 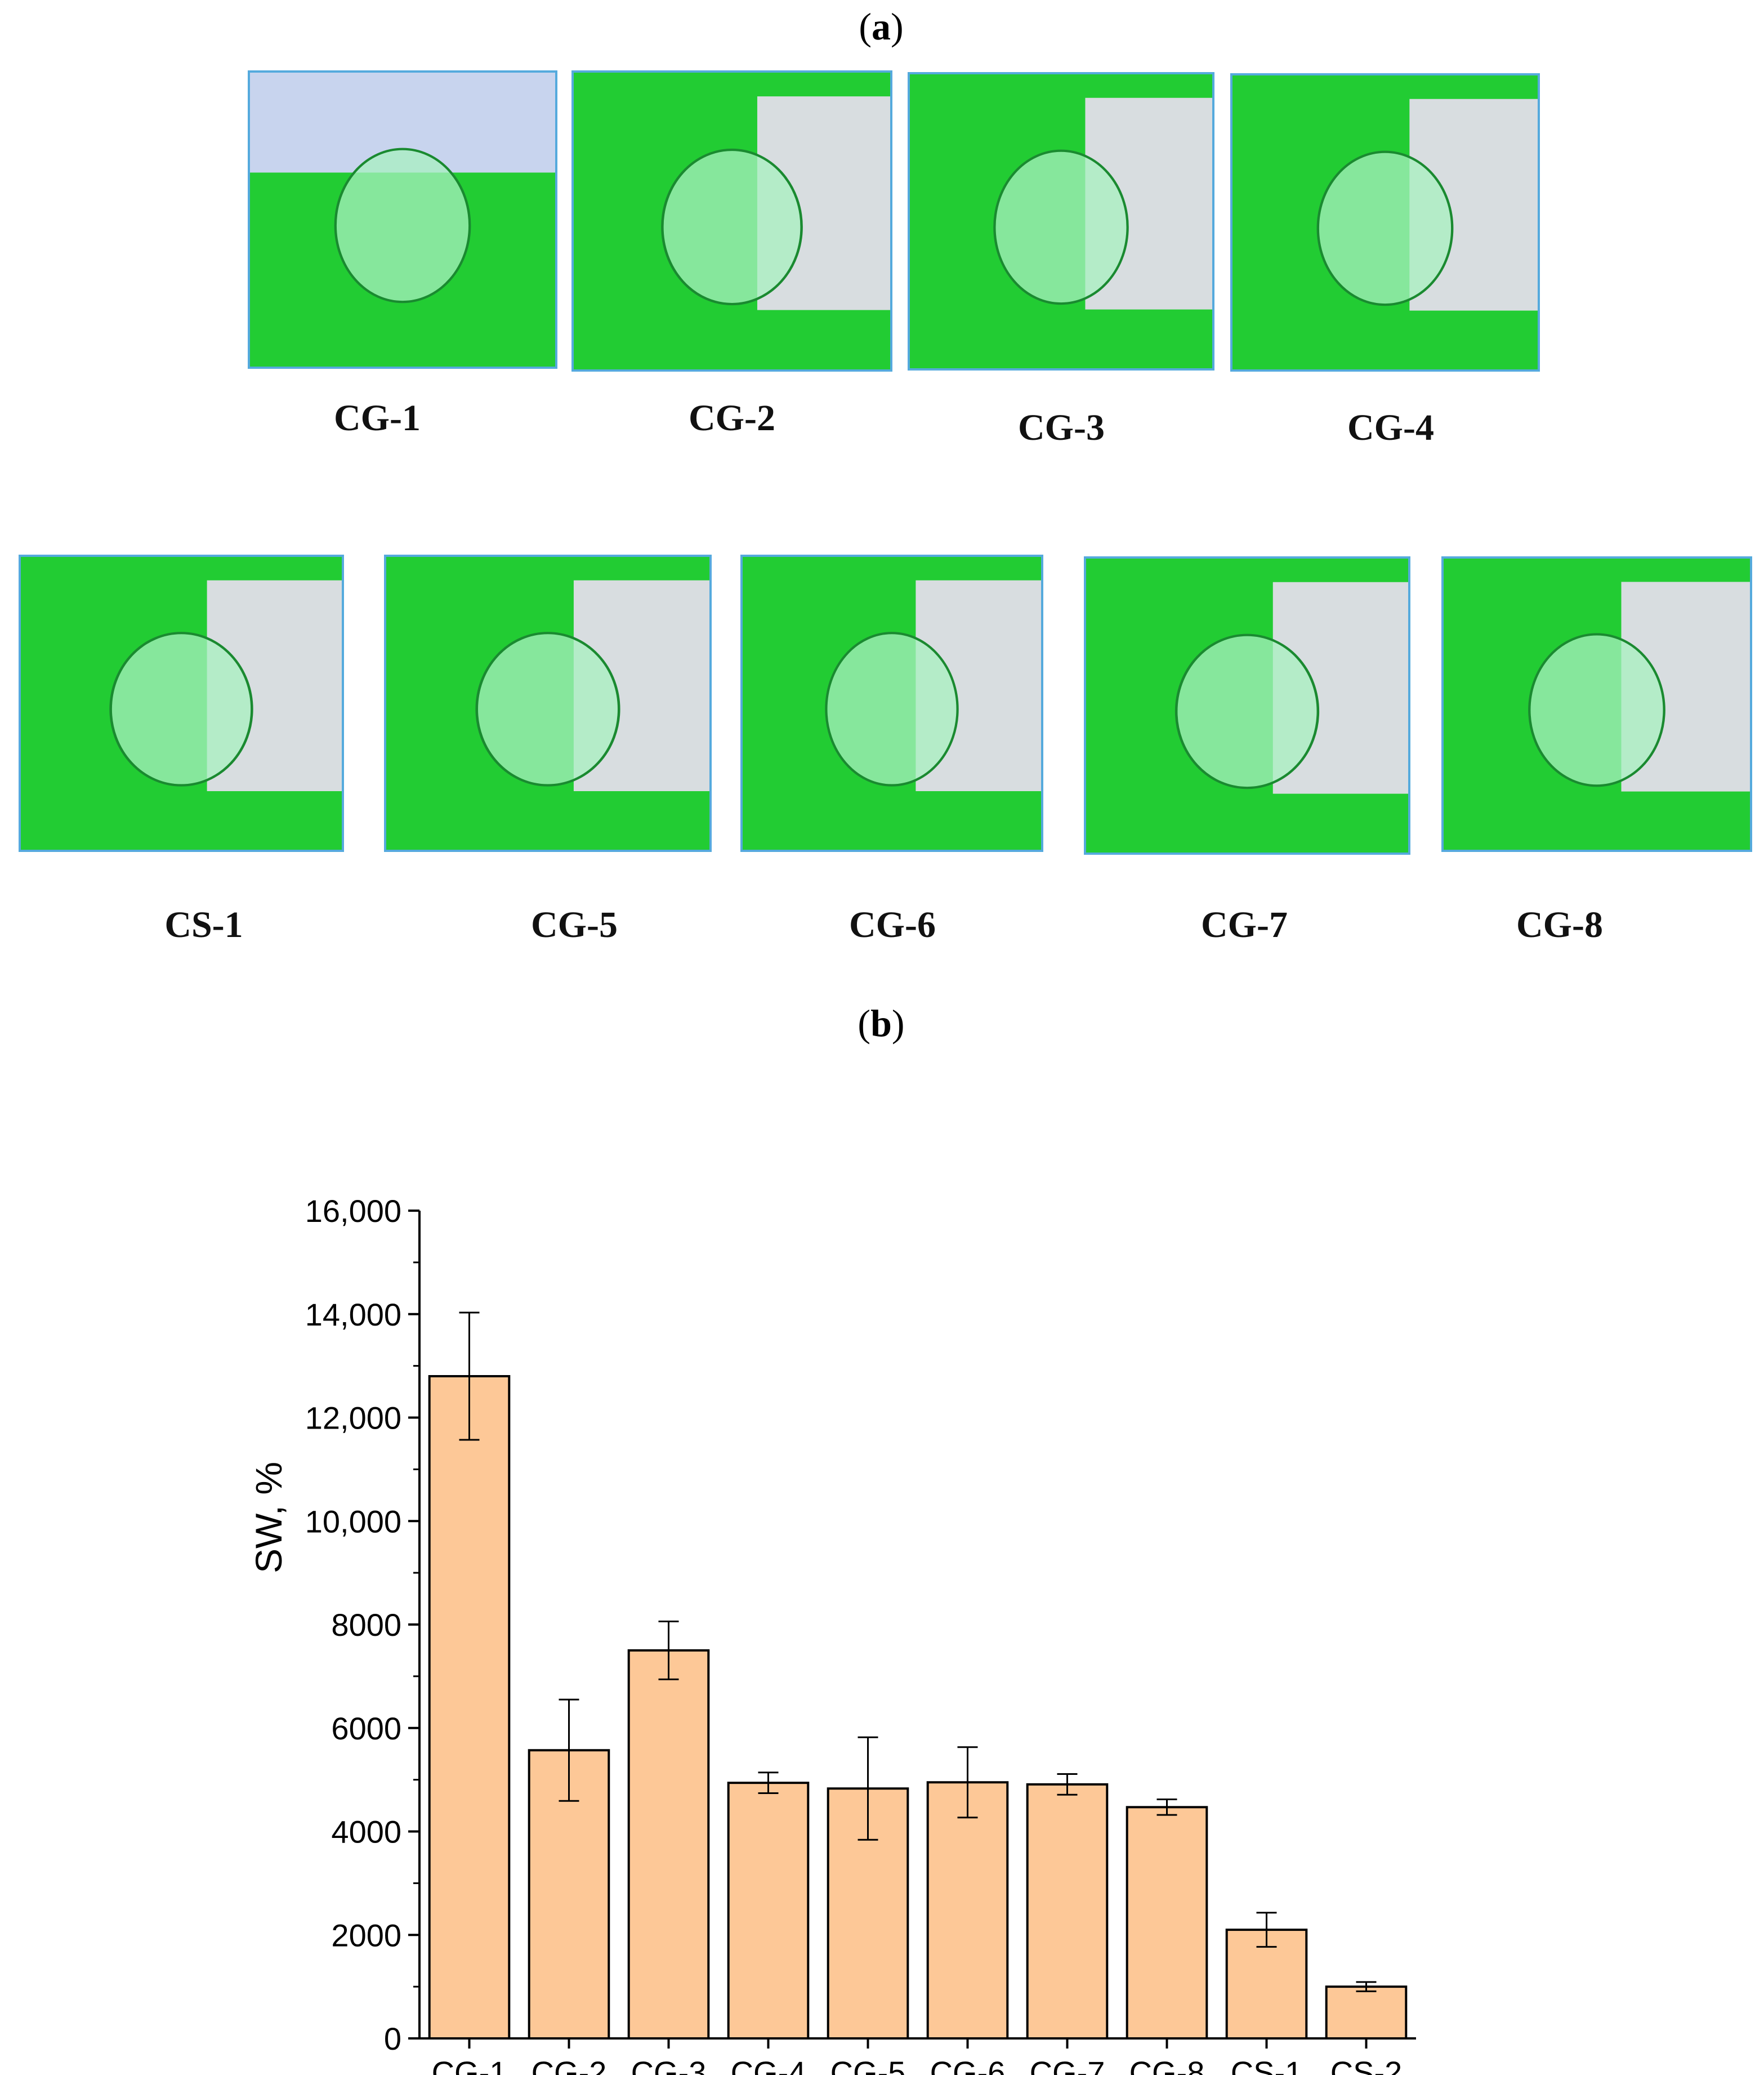 What do you see at coordinates (366, 1935) in the screenshot?
I see `y-tick-label: 2000` at bounding box center [366, 1935].